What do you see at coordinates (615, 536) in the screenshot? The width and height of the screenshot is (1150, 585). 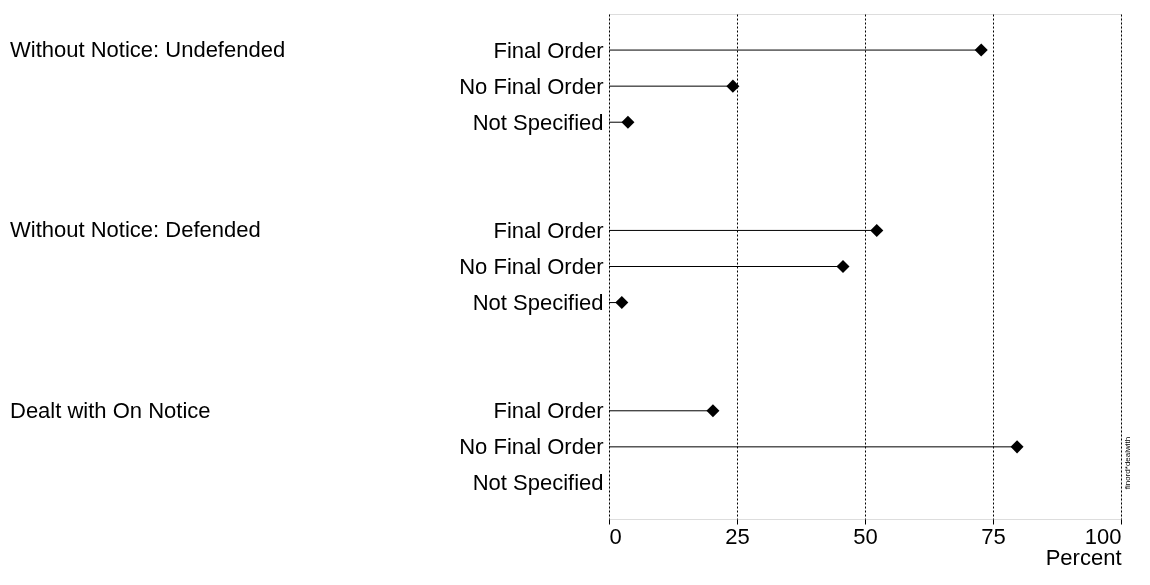 I see `x-tick-label: 0` at bounding box center [615, 536].